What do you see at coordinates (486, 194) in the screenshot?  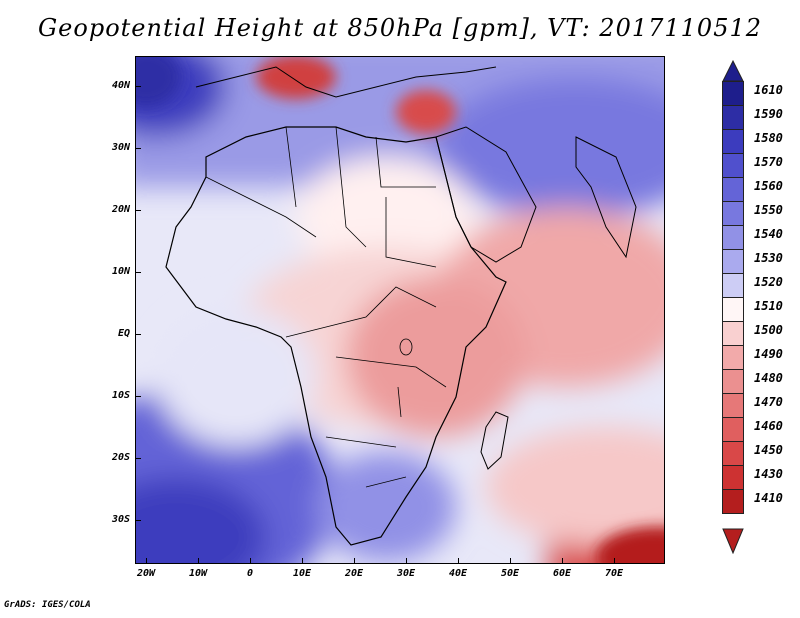 I see `arabia-coastline` at bounding box center [486, 194].